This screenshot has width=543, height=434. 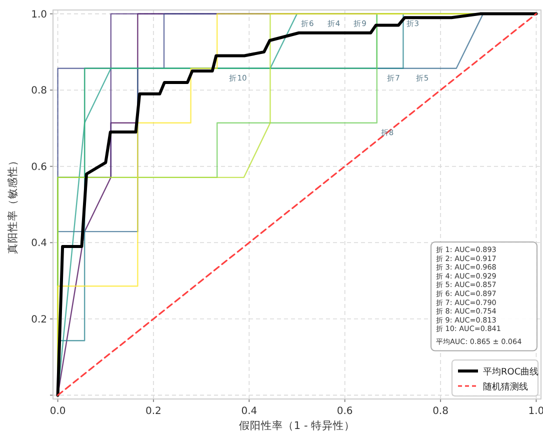 What do you see at coordinates (39, 320) in the screenshot?
I see `y-tick-label: 0.2` at bounding box center [39, 320].